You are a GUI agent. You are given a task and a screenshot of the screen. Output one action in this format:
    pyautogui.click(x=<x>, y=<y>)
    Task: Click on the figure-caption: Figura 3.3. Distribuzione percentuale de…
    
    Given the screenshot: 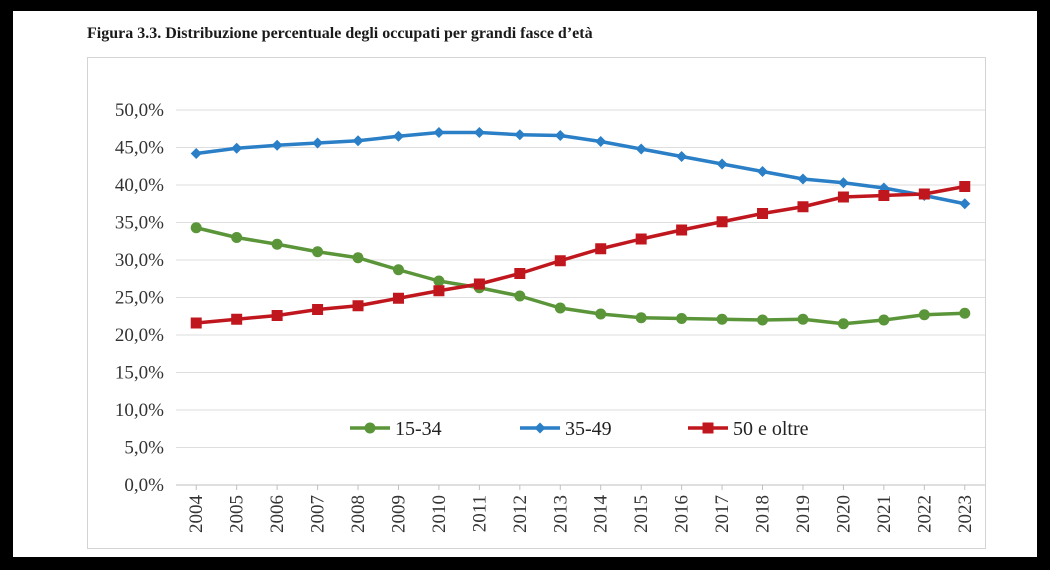 What is the action you would take?
    pyautogui.click(x=340, y=33)
    